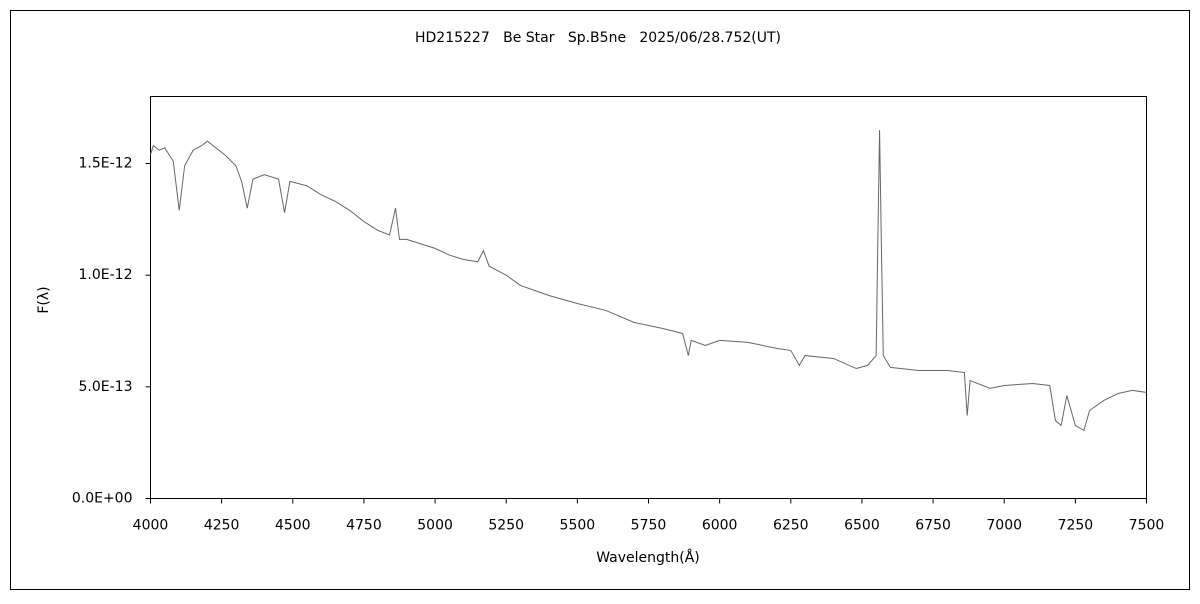 Image resolution: width=1200 pixels, height=604 pixels. I want to click on x-tick-label: 5750, so click(649, 526).